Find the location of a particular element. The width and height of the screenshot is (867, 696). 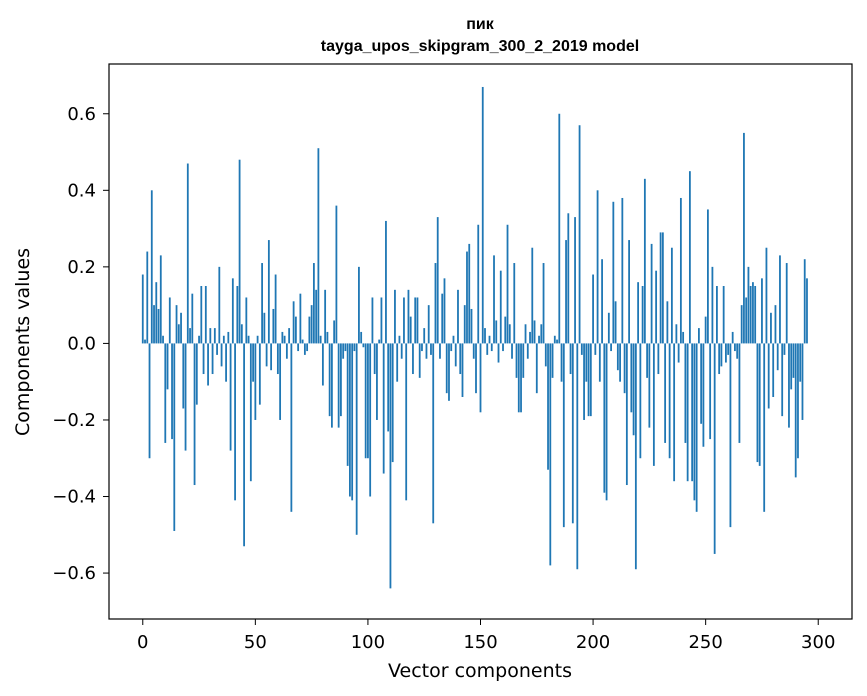

y-axis-label: Components values is located at coordinates (23, 342).